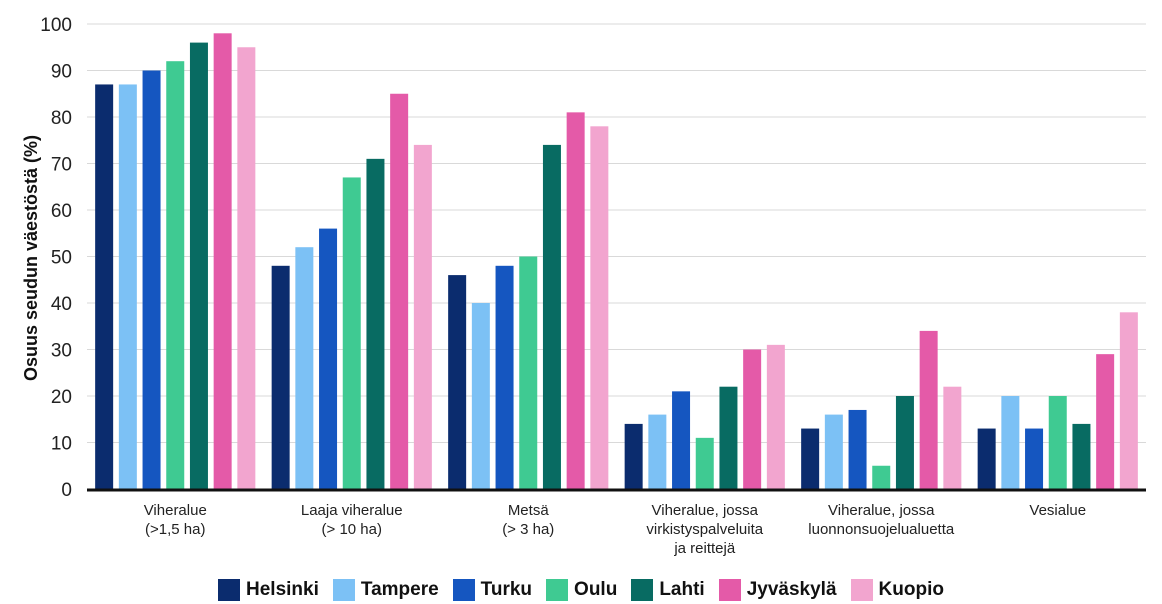 Image resolution: width=1162 pixels, height=604 pixels. What do you see at coordinates (528, 529) in the screenshot?
I see `category-label-line: (> 3 ha)` at bounding box center [528, 529].